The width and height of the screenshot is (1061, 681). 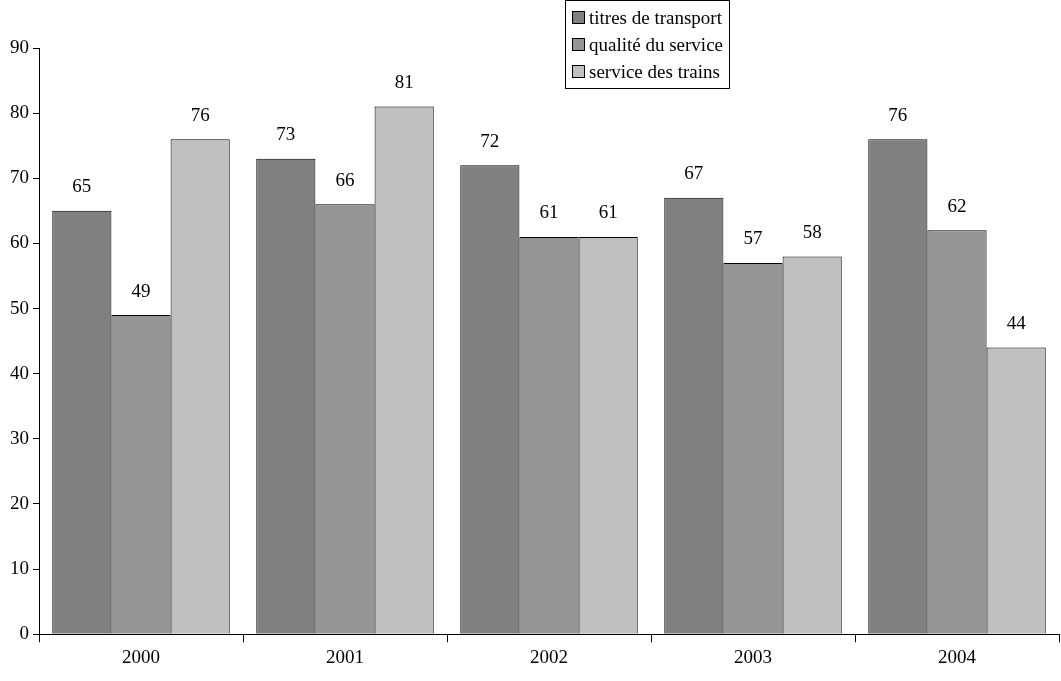 What do you see at coordinates (19, 112) in the screenshot?
I see `y-tick-label: 80` at bounding box center [19, 112].